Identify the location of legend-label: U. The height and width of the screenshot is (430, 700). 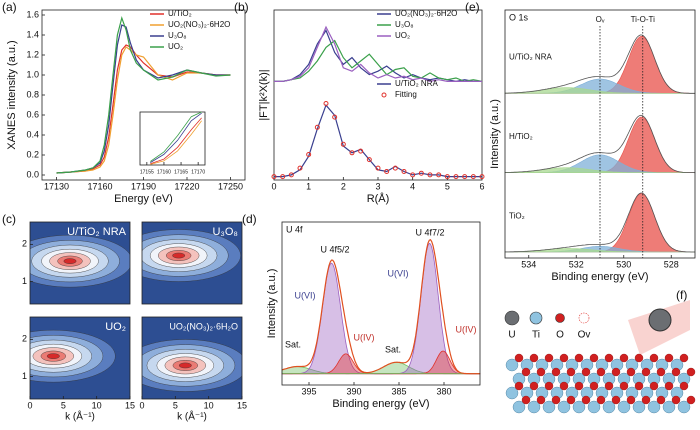
(511, 335).